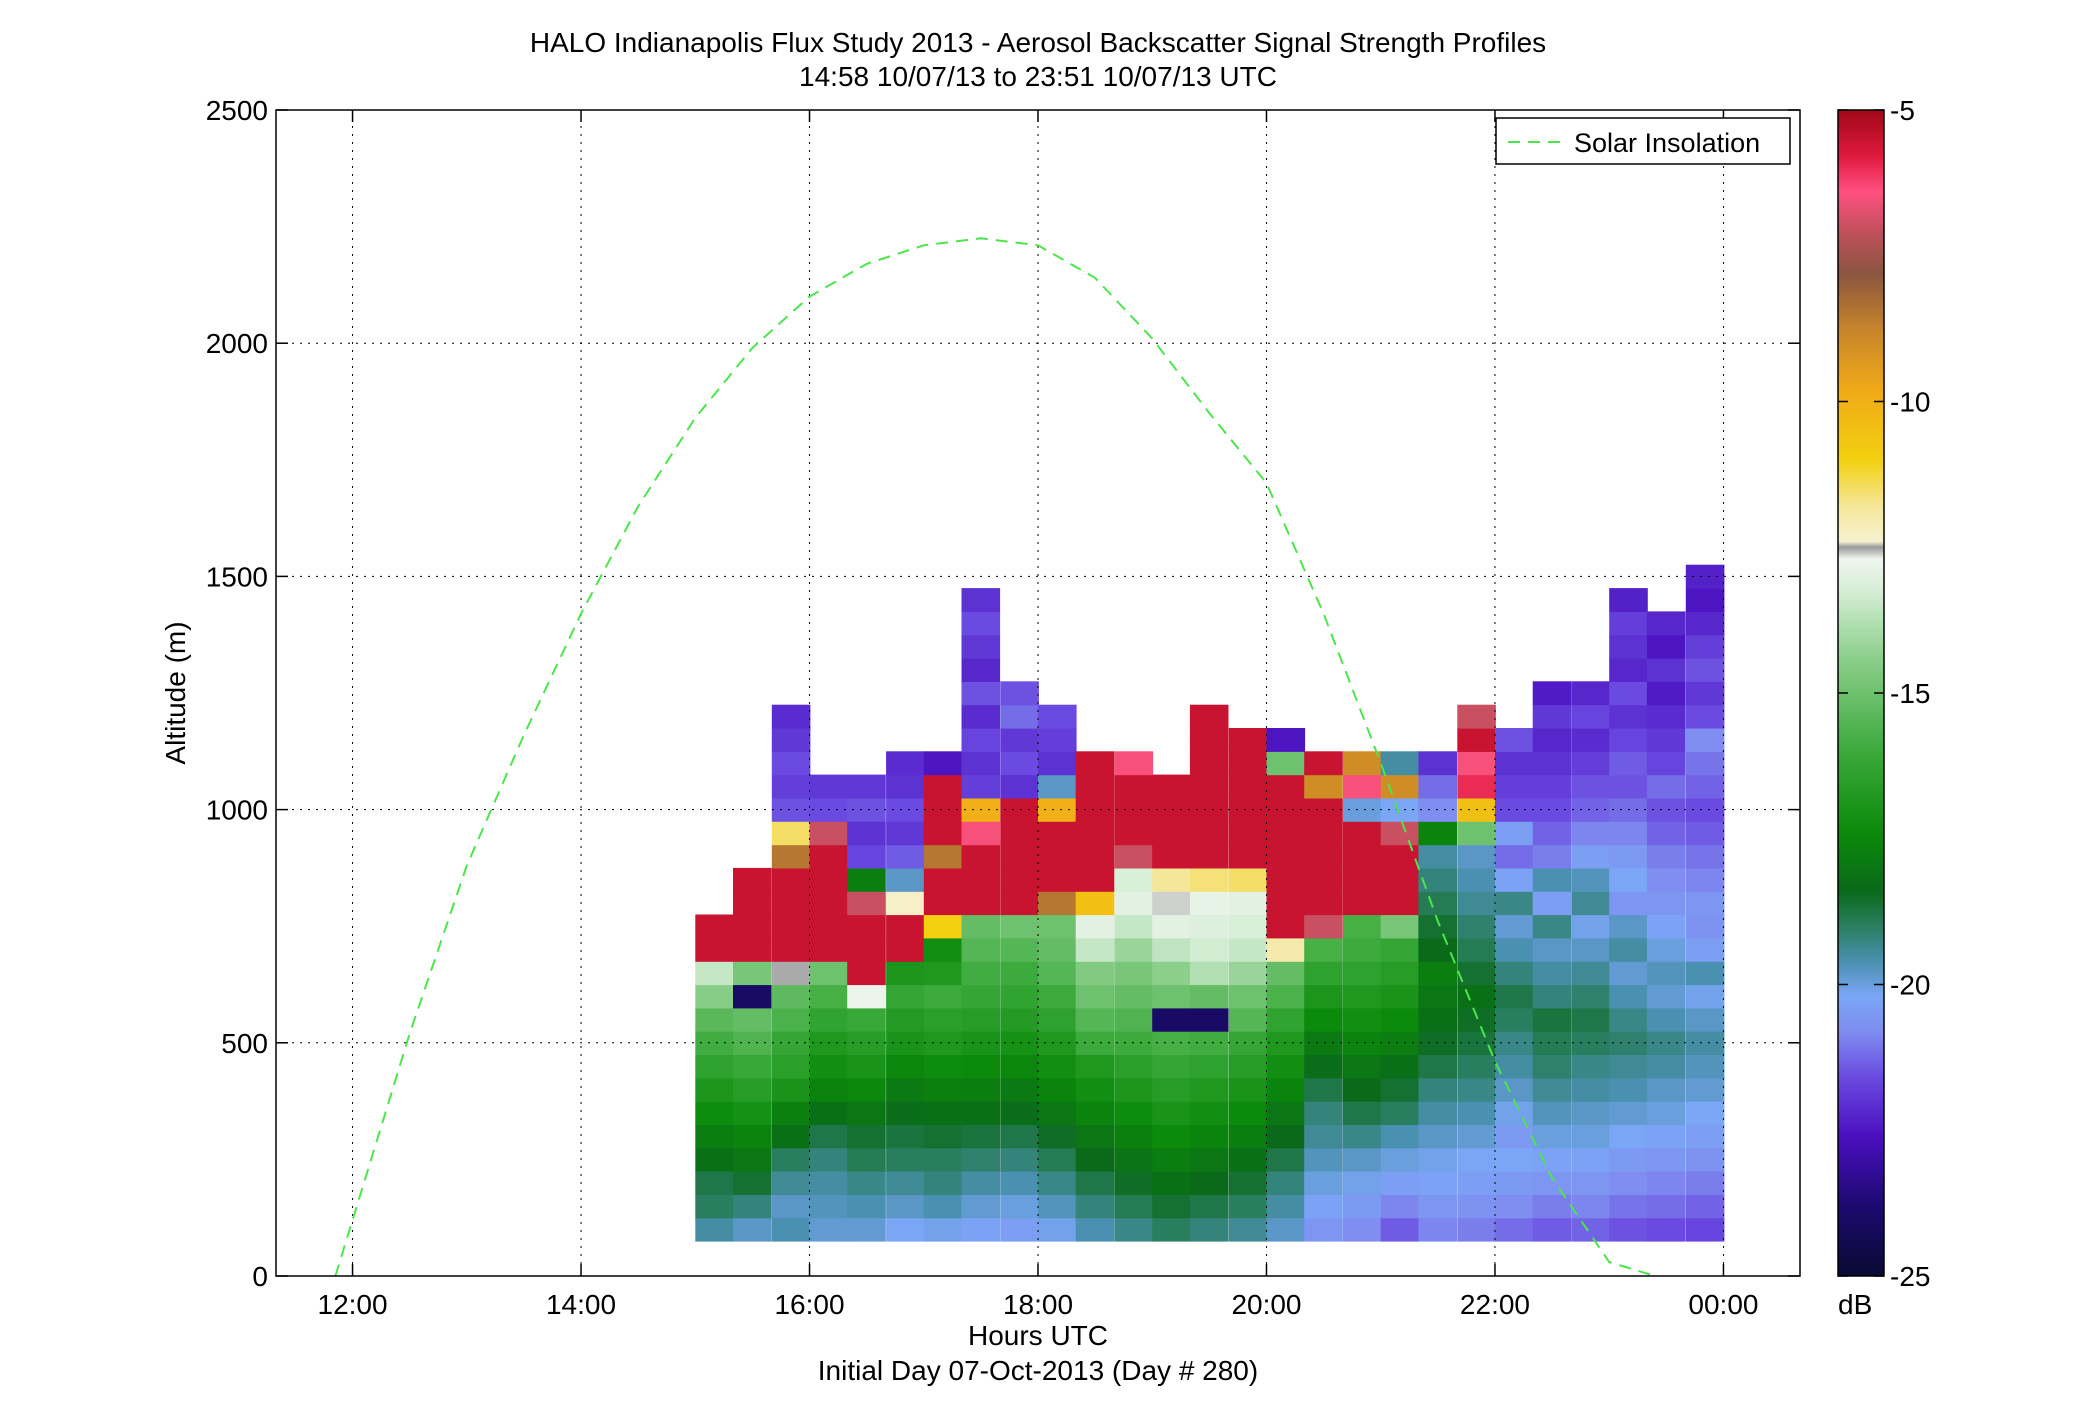 This screenshot has width=2098, height=1425. Describe the element at coordinates (1266, 1304) in the screenshot. I see `x-tick-label-4: 20:00` at that location.